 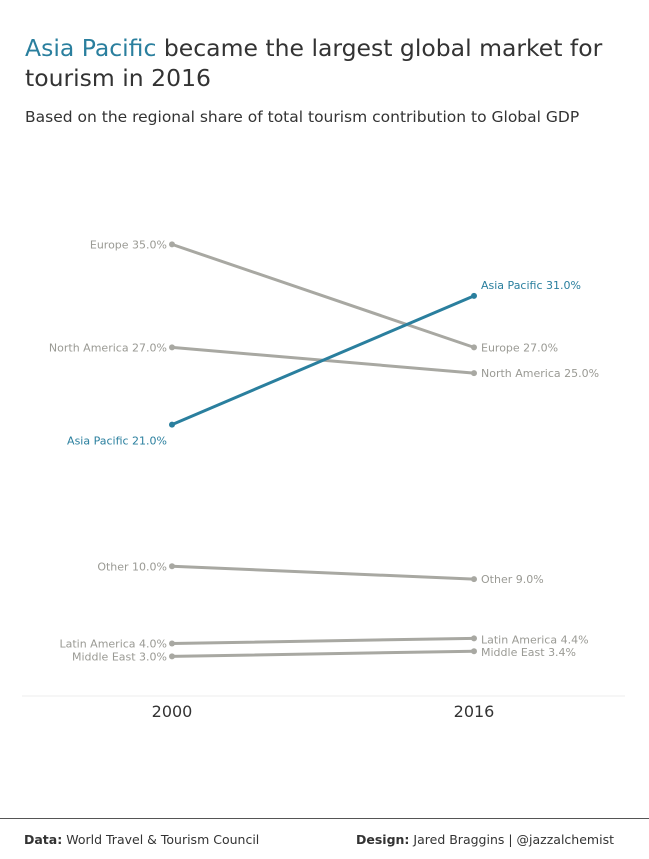 I want to click on title-highlight: Asia Pacific, so click(x=91, y=48).